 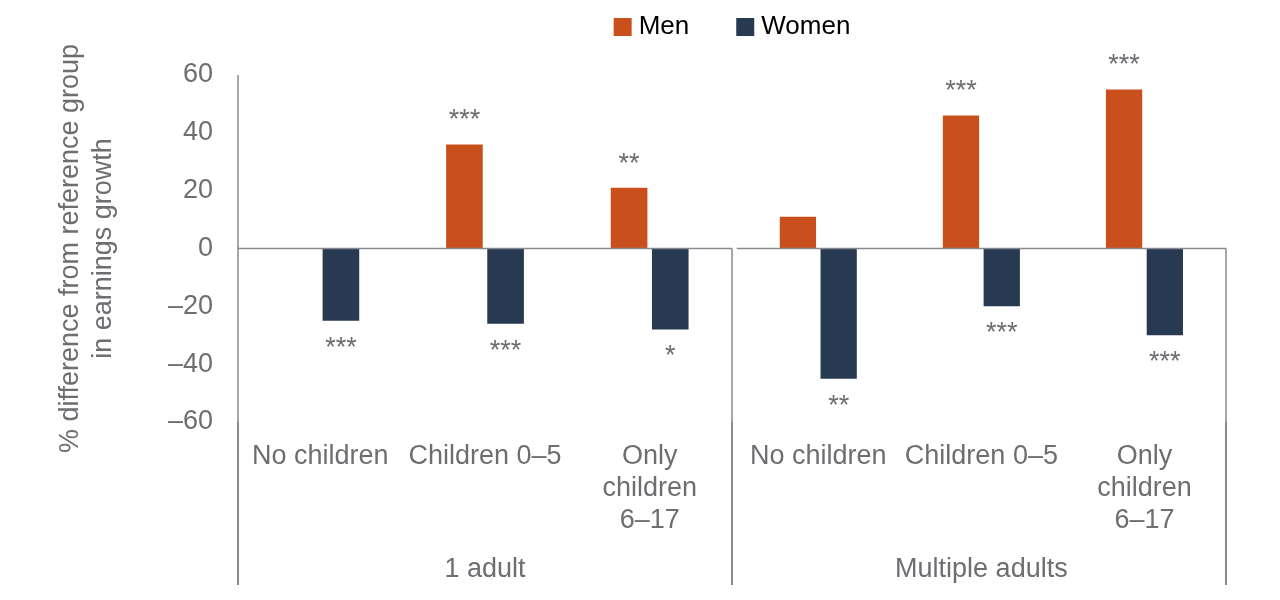 I want to click on legend-label: Men, so click(x=664, y=25).